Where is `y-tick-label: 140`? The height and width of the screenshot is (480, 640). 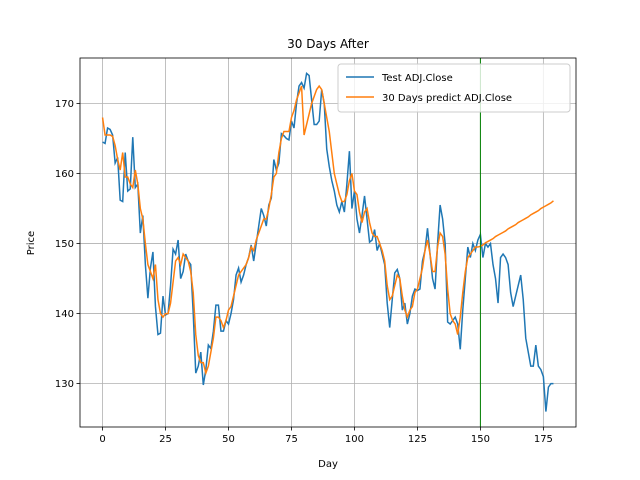
y-tick-label: 140 is located at coordinates (64, 314).